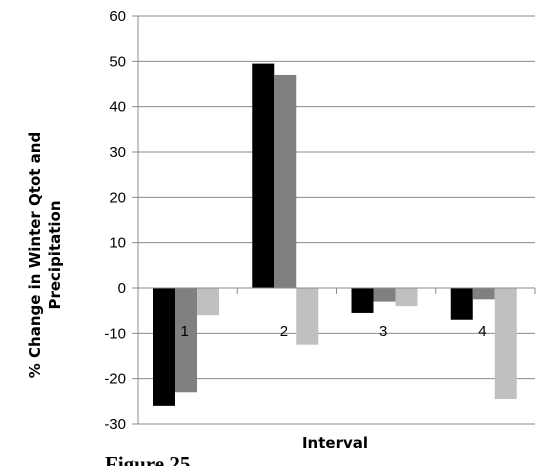 The image size is (539, 466). What do you see at coordinates (121, 220) in the screenshot?
I see `y-axis: 60 50 40 30 20 10 0 -10 -20 -30` at bounding box center [121, 220].